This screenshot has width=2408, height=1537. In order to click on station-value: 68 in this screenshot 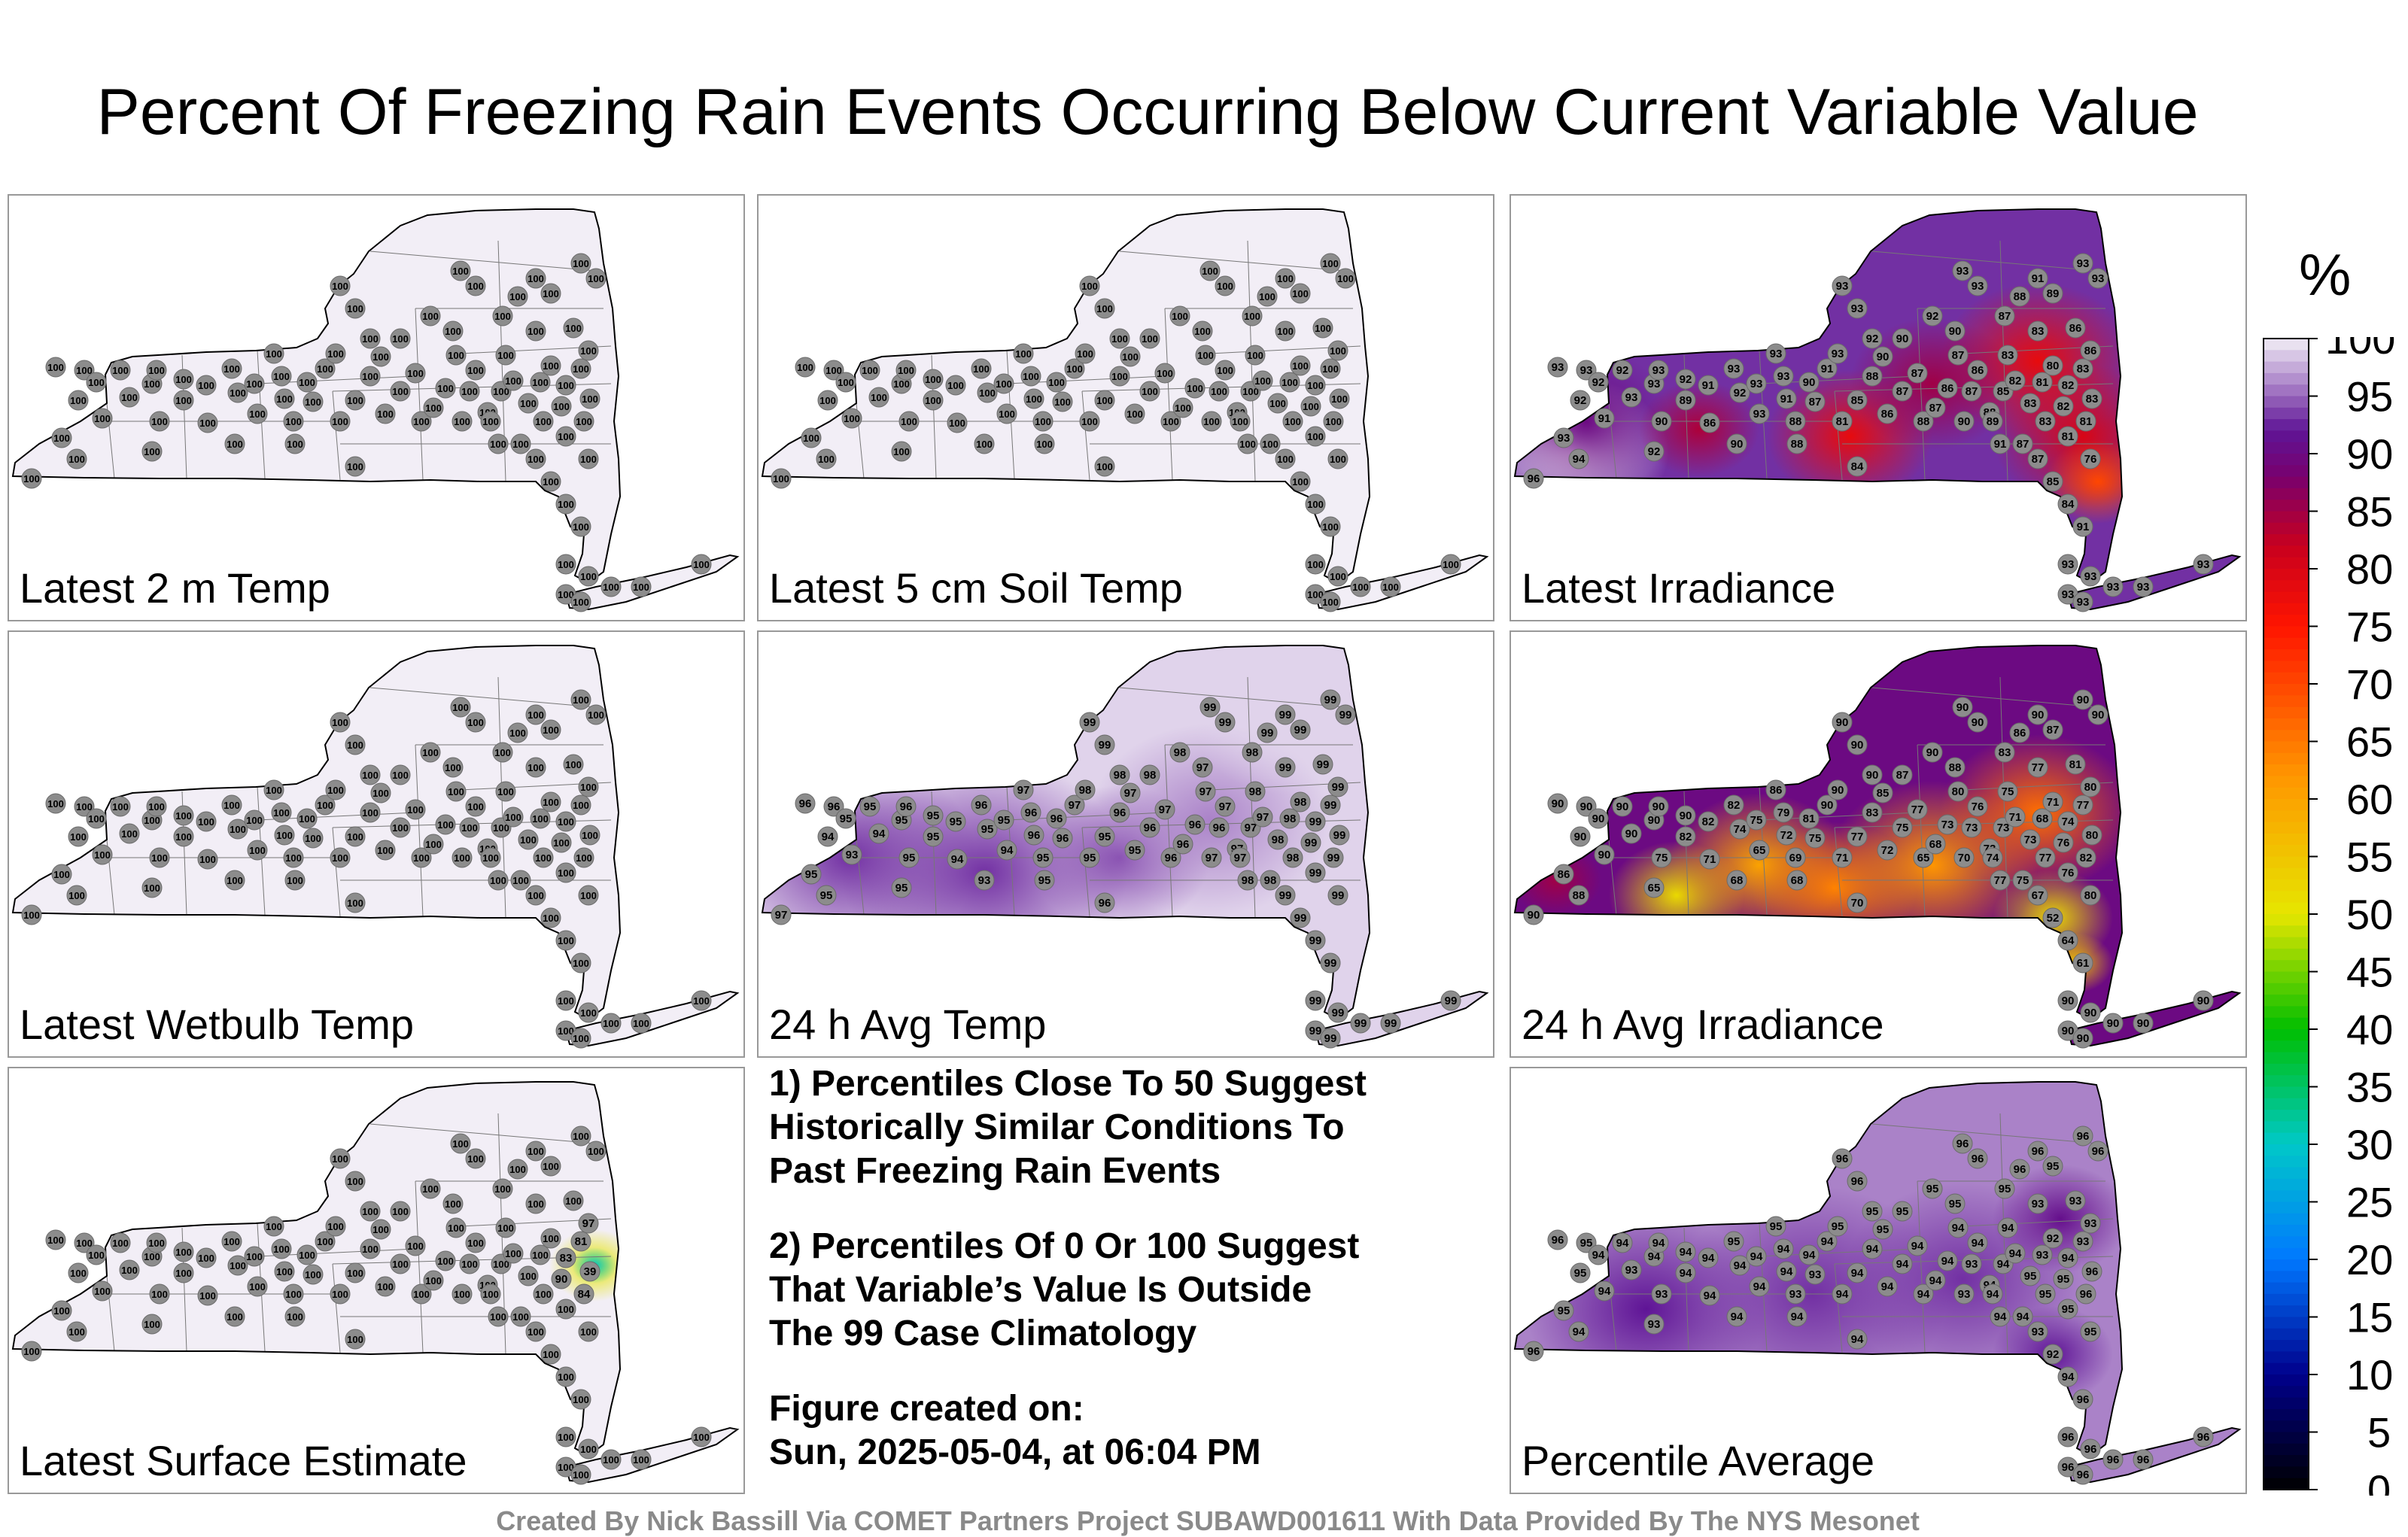, I will do `click(1797, 880)`.